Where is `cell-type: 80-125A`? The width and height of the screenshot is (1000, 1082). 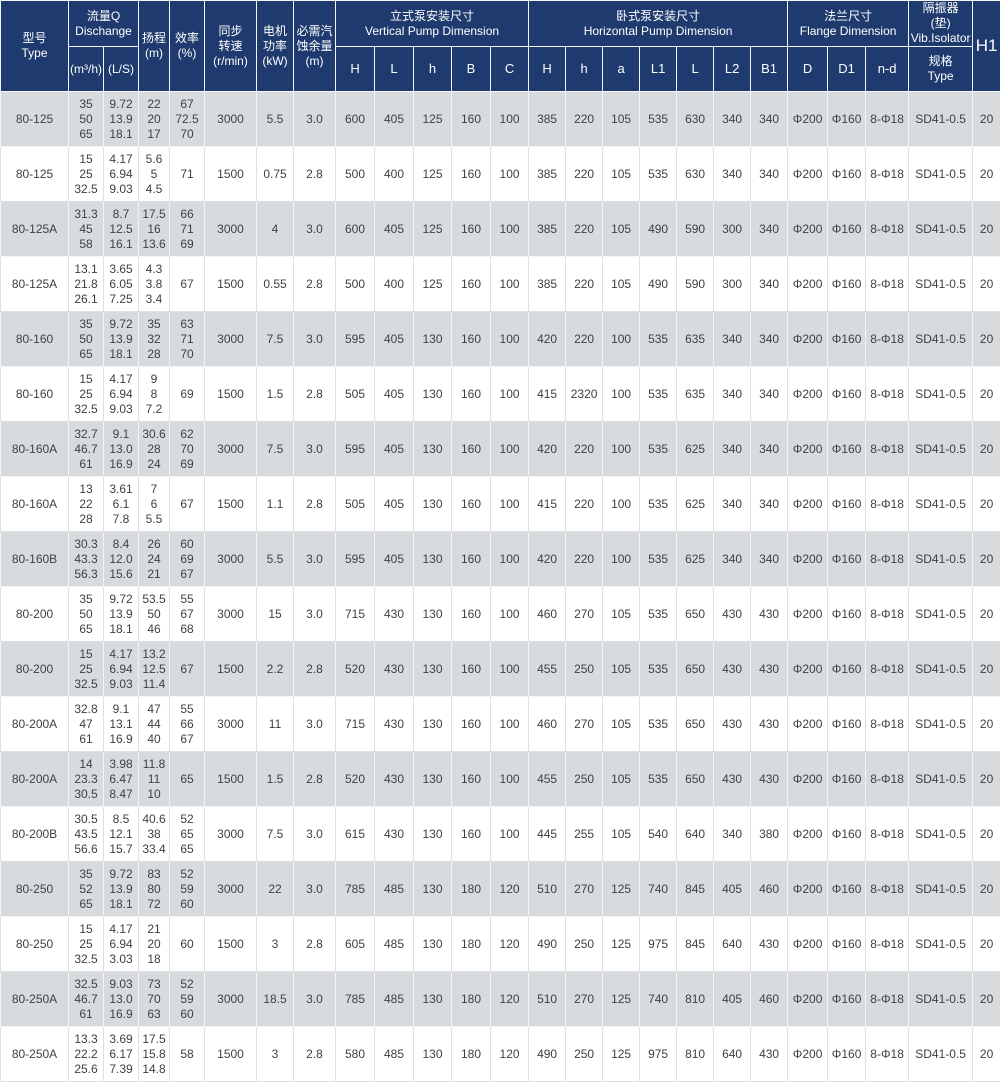 cell-type: 80-125A is located at coordinates (35, 284).